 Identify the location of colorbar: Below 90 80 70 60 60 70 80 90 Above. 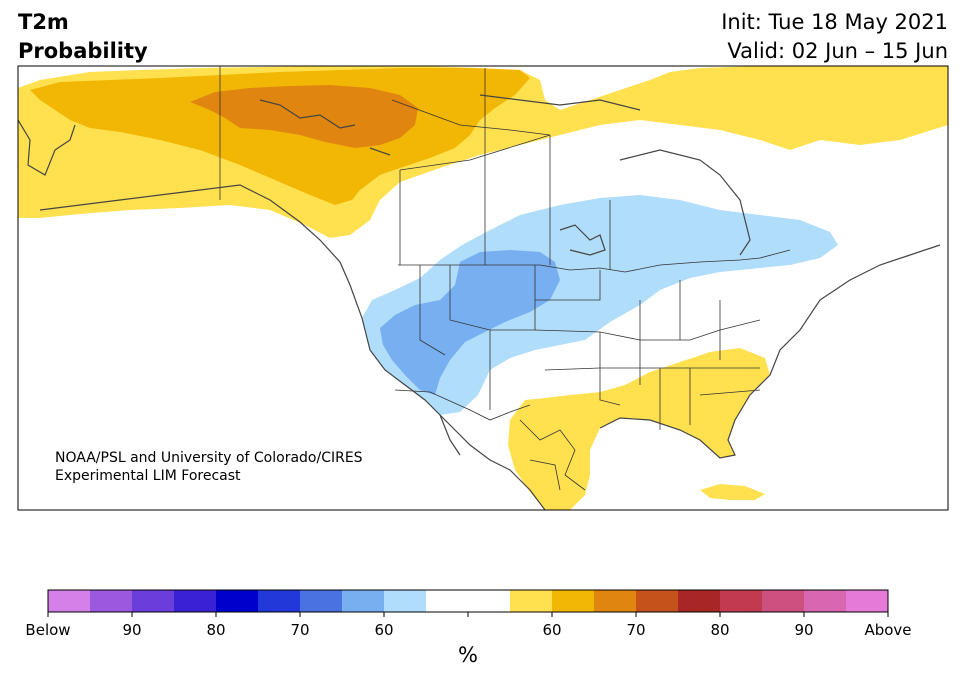
(468, 614).